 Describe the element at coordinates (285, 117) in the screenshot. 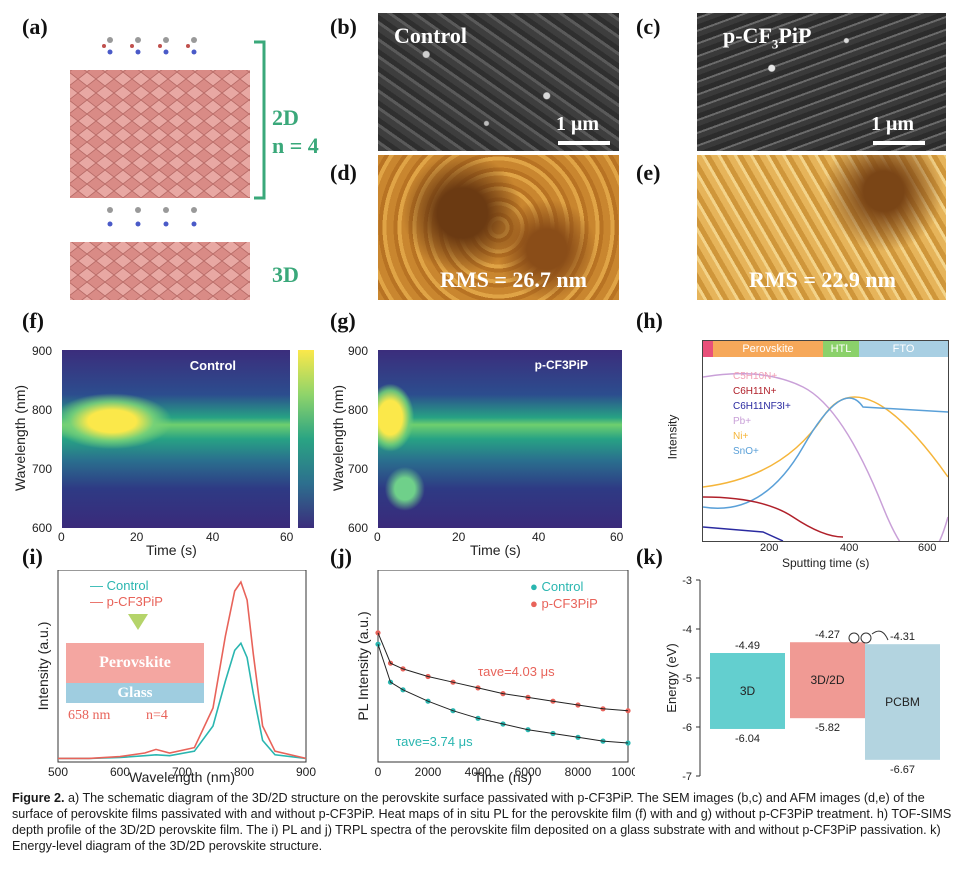

I see `label-2d: 2D` at that location.